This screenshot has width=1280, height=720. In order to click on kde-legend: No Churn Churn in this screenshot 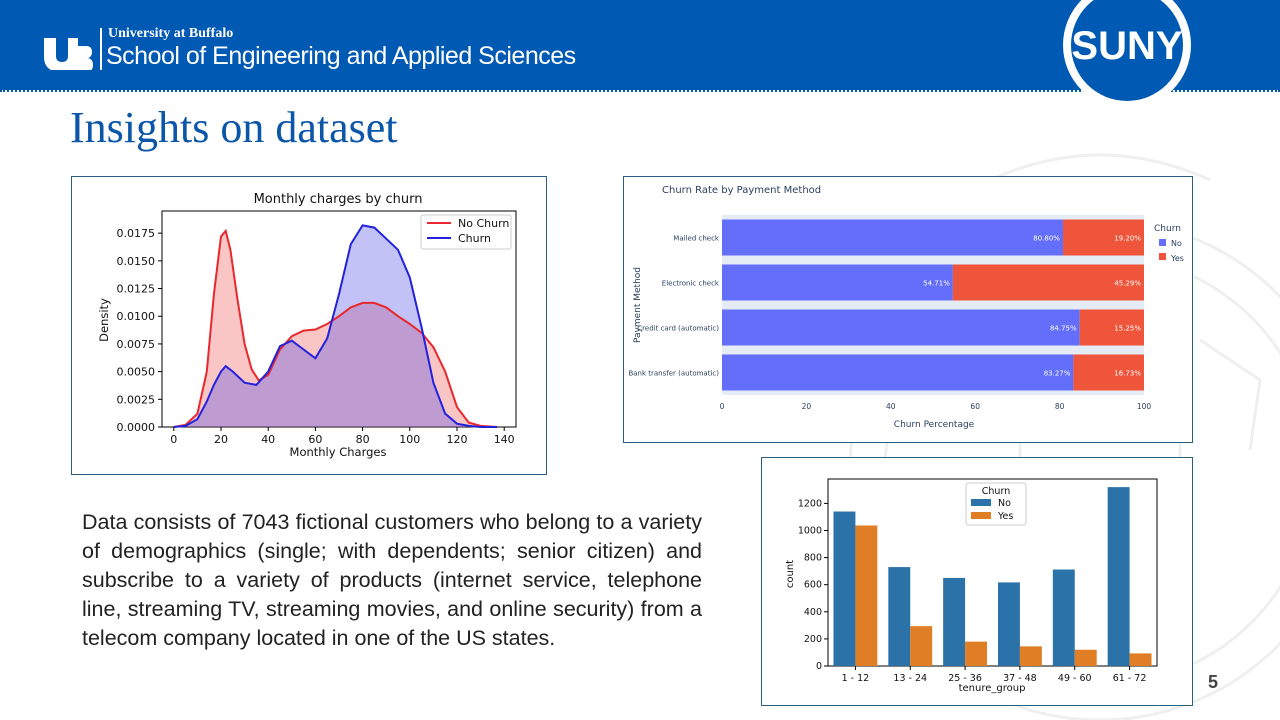, I will do `click(466, 232)`.